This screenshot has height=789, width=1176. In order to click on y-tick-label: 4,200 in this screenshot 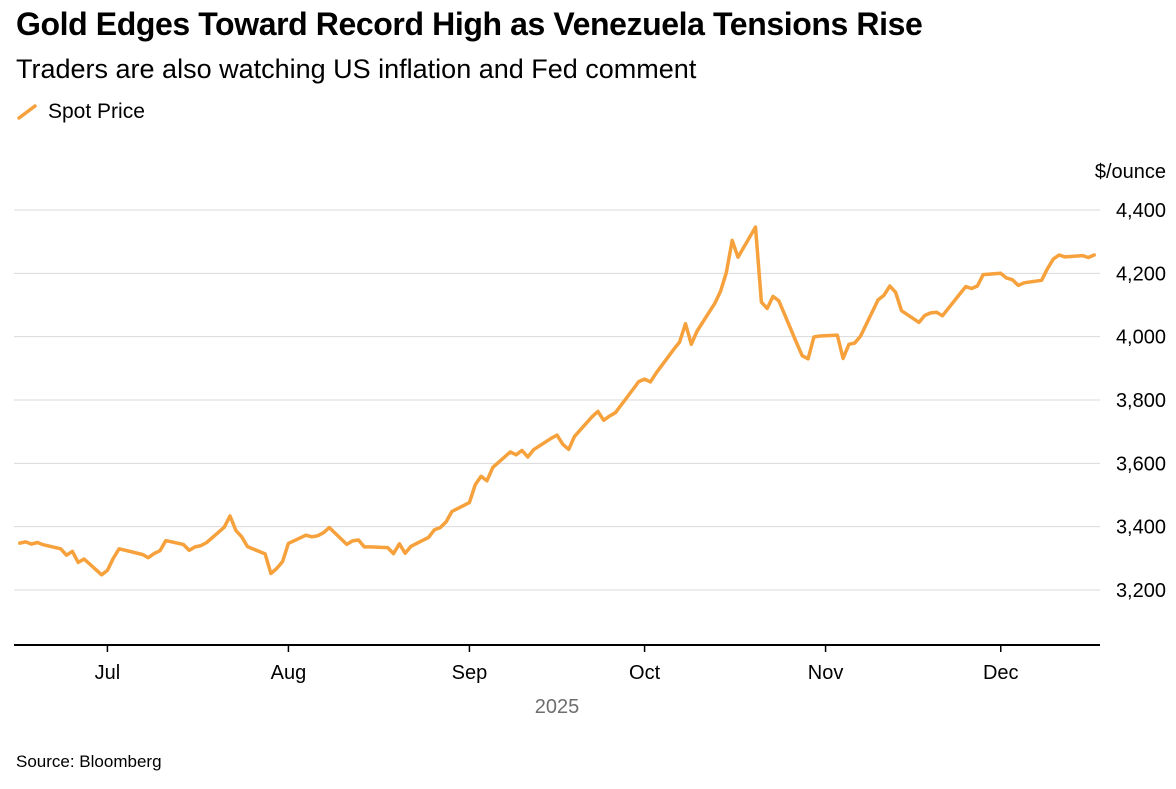, I will do `click(1141, 274)`.